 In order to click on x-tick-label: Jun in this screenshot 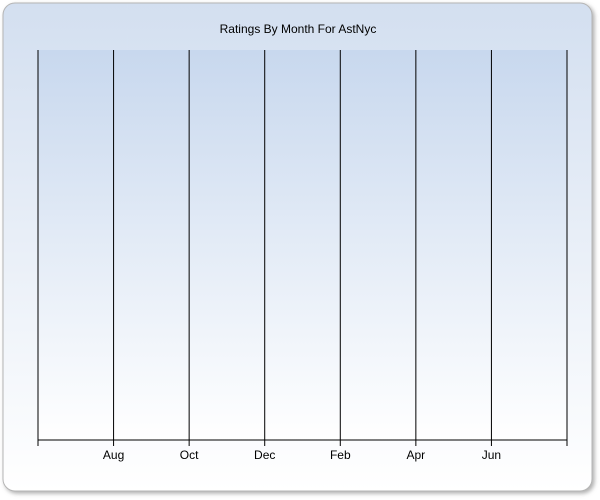, I will do `click(491, 455)`.